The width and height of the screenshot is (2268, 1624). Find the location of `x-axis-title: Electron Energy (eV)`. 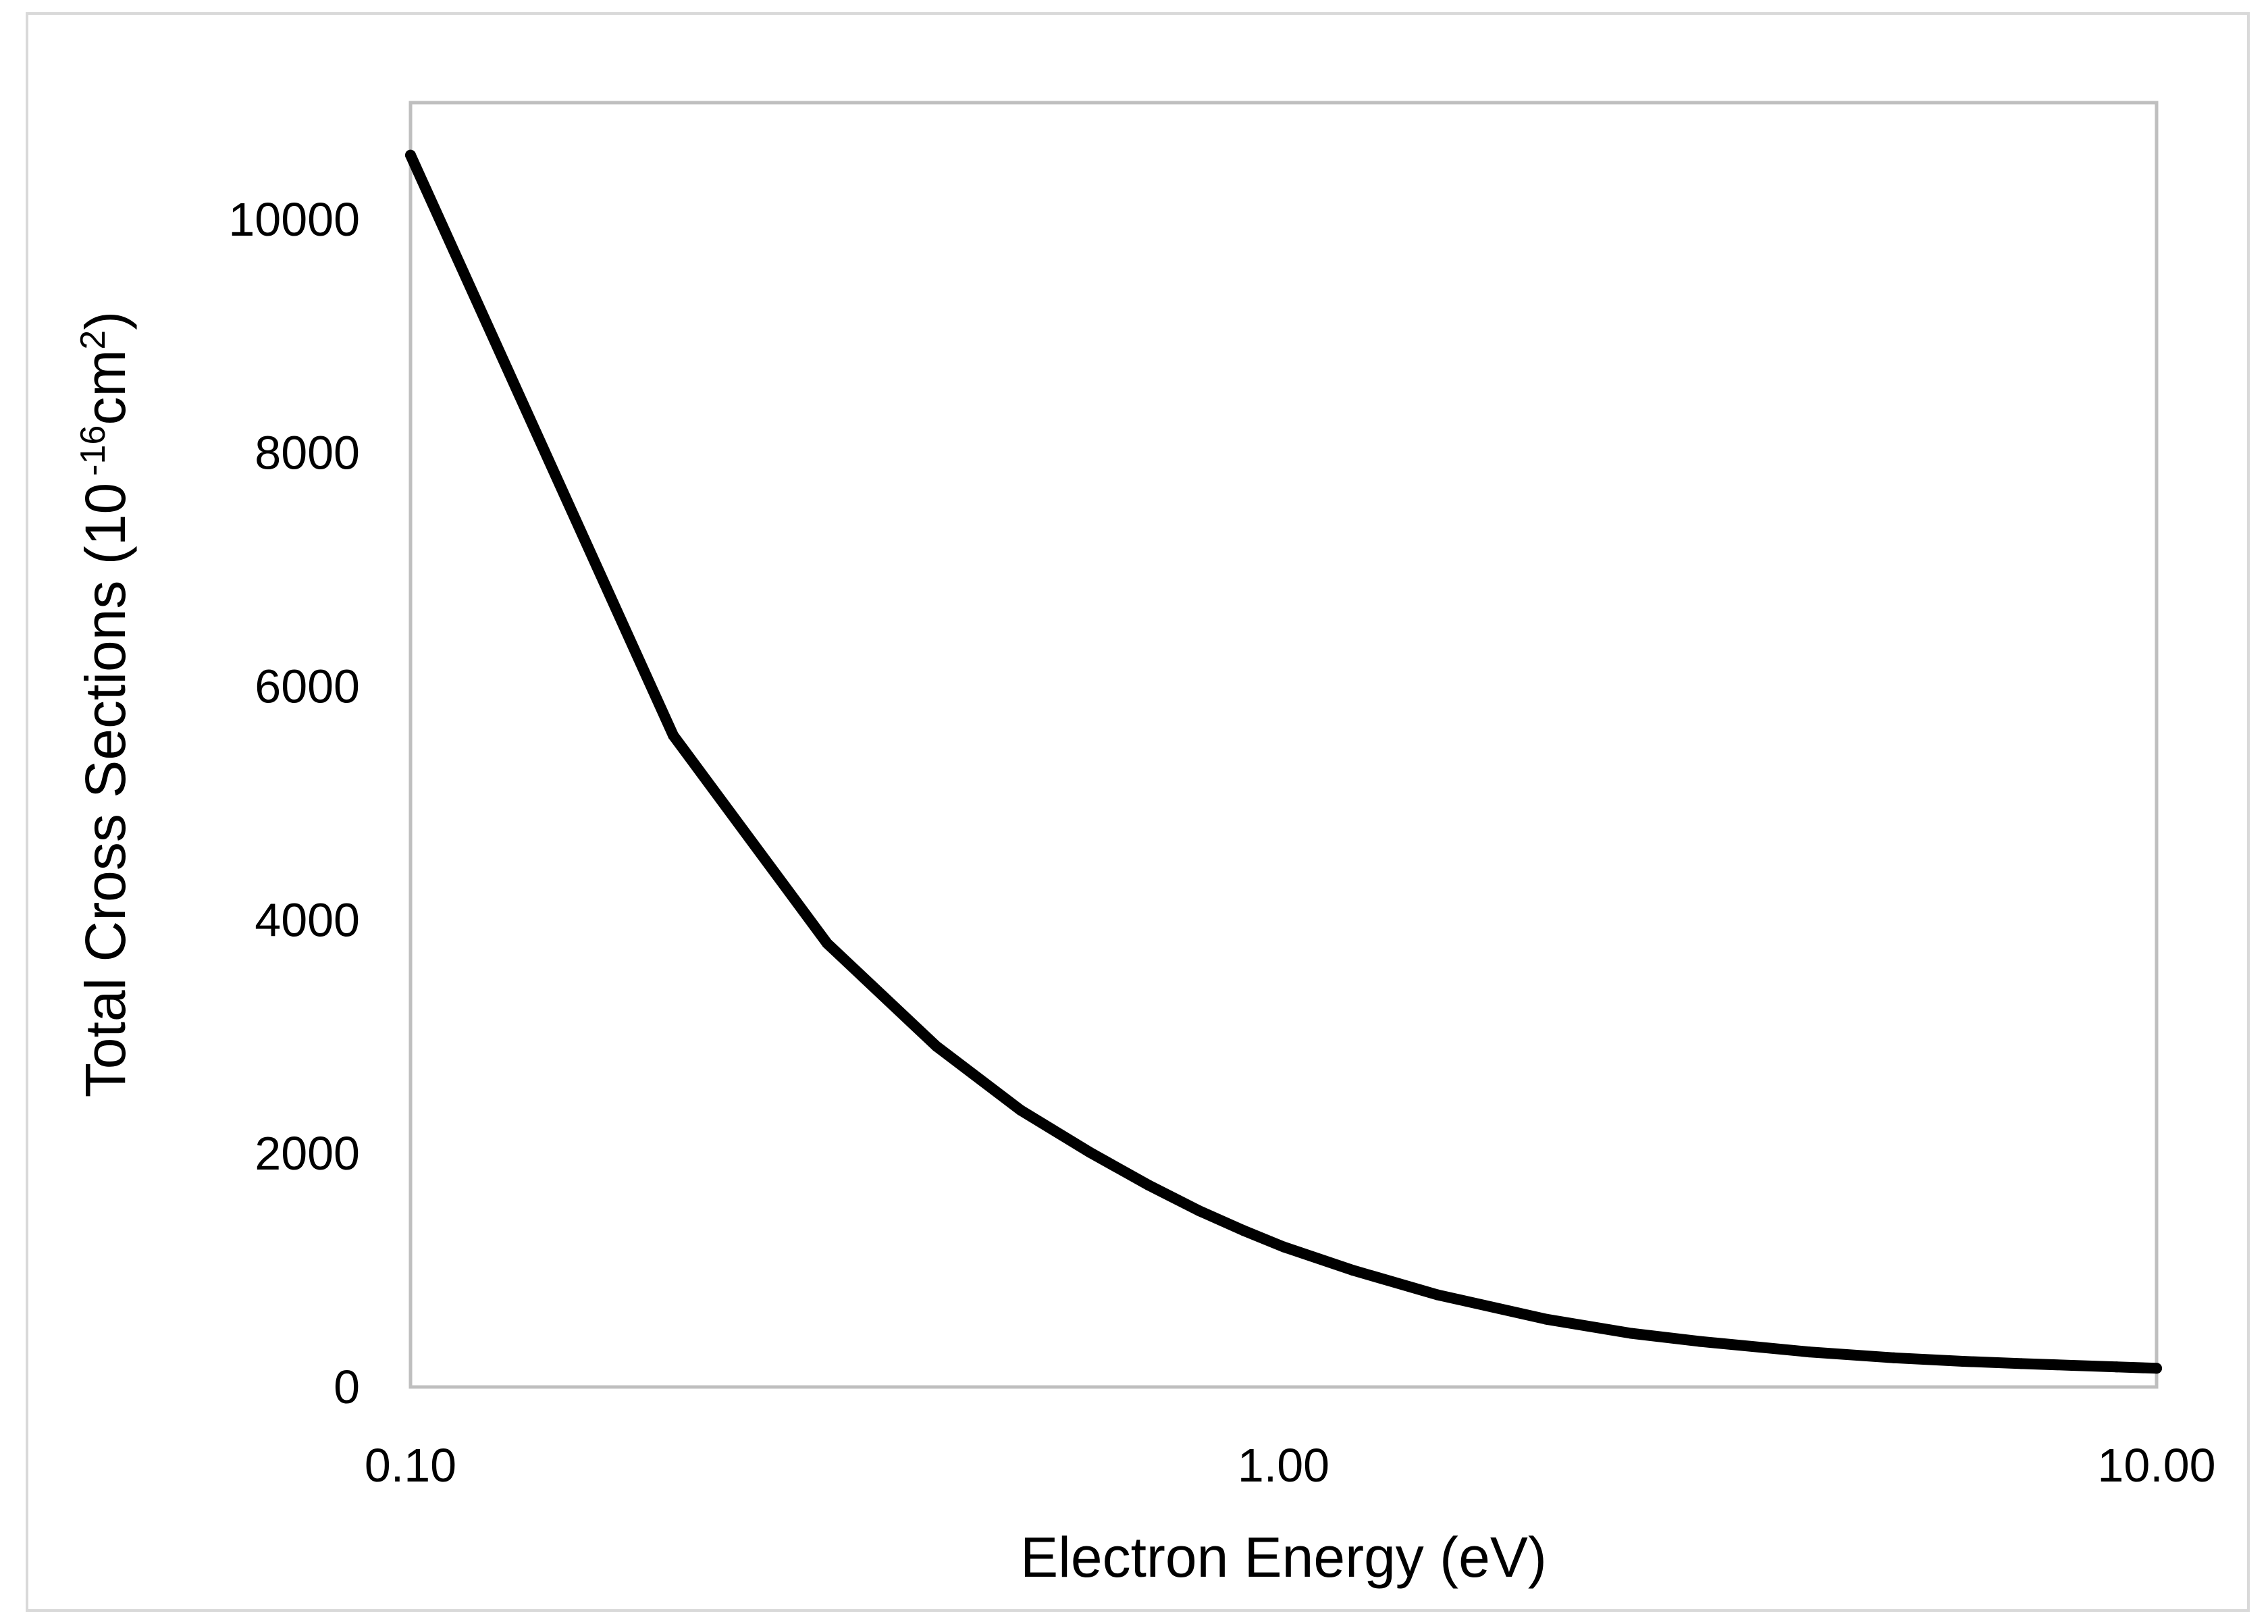

x-axis-title: Electron Energy (eV) is located at coordinates (1283, 1557).